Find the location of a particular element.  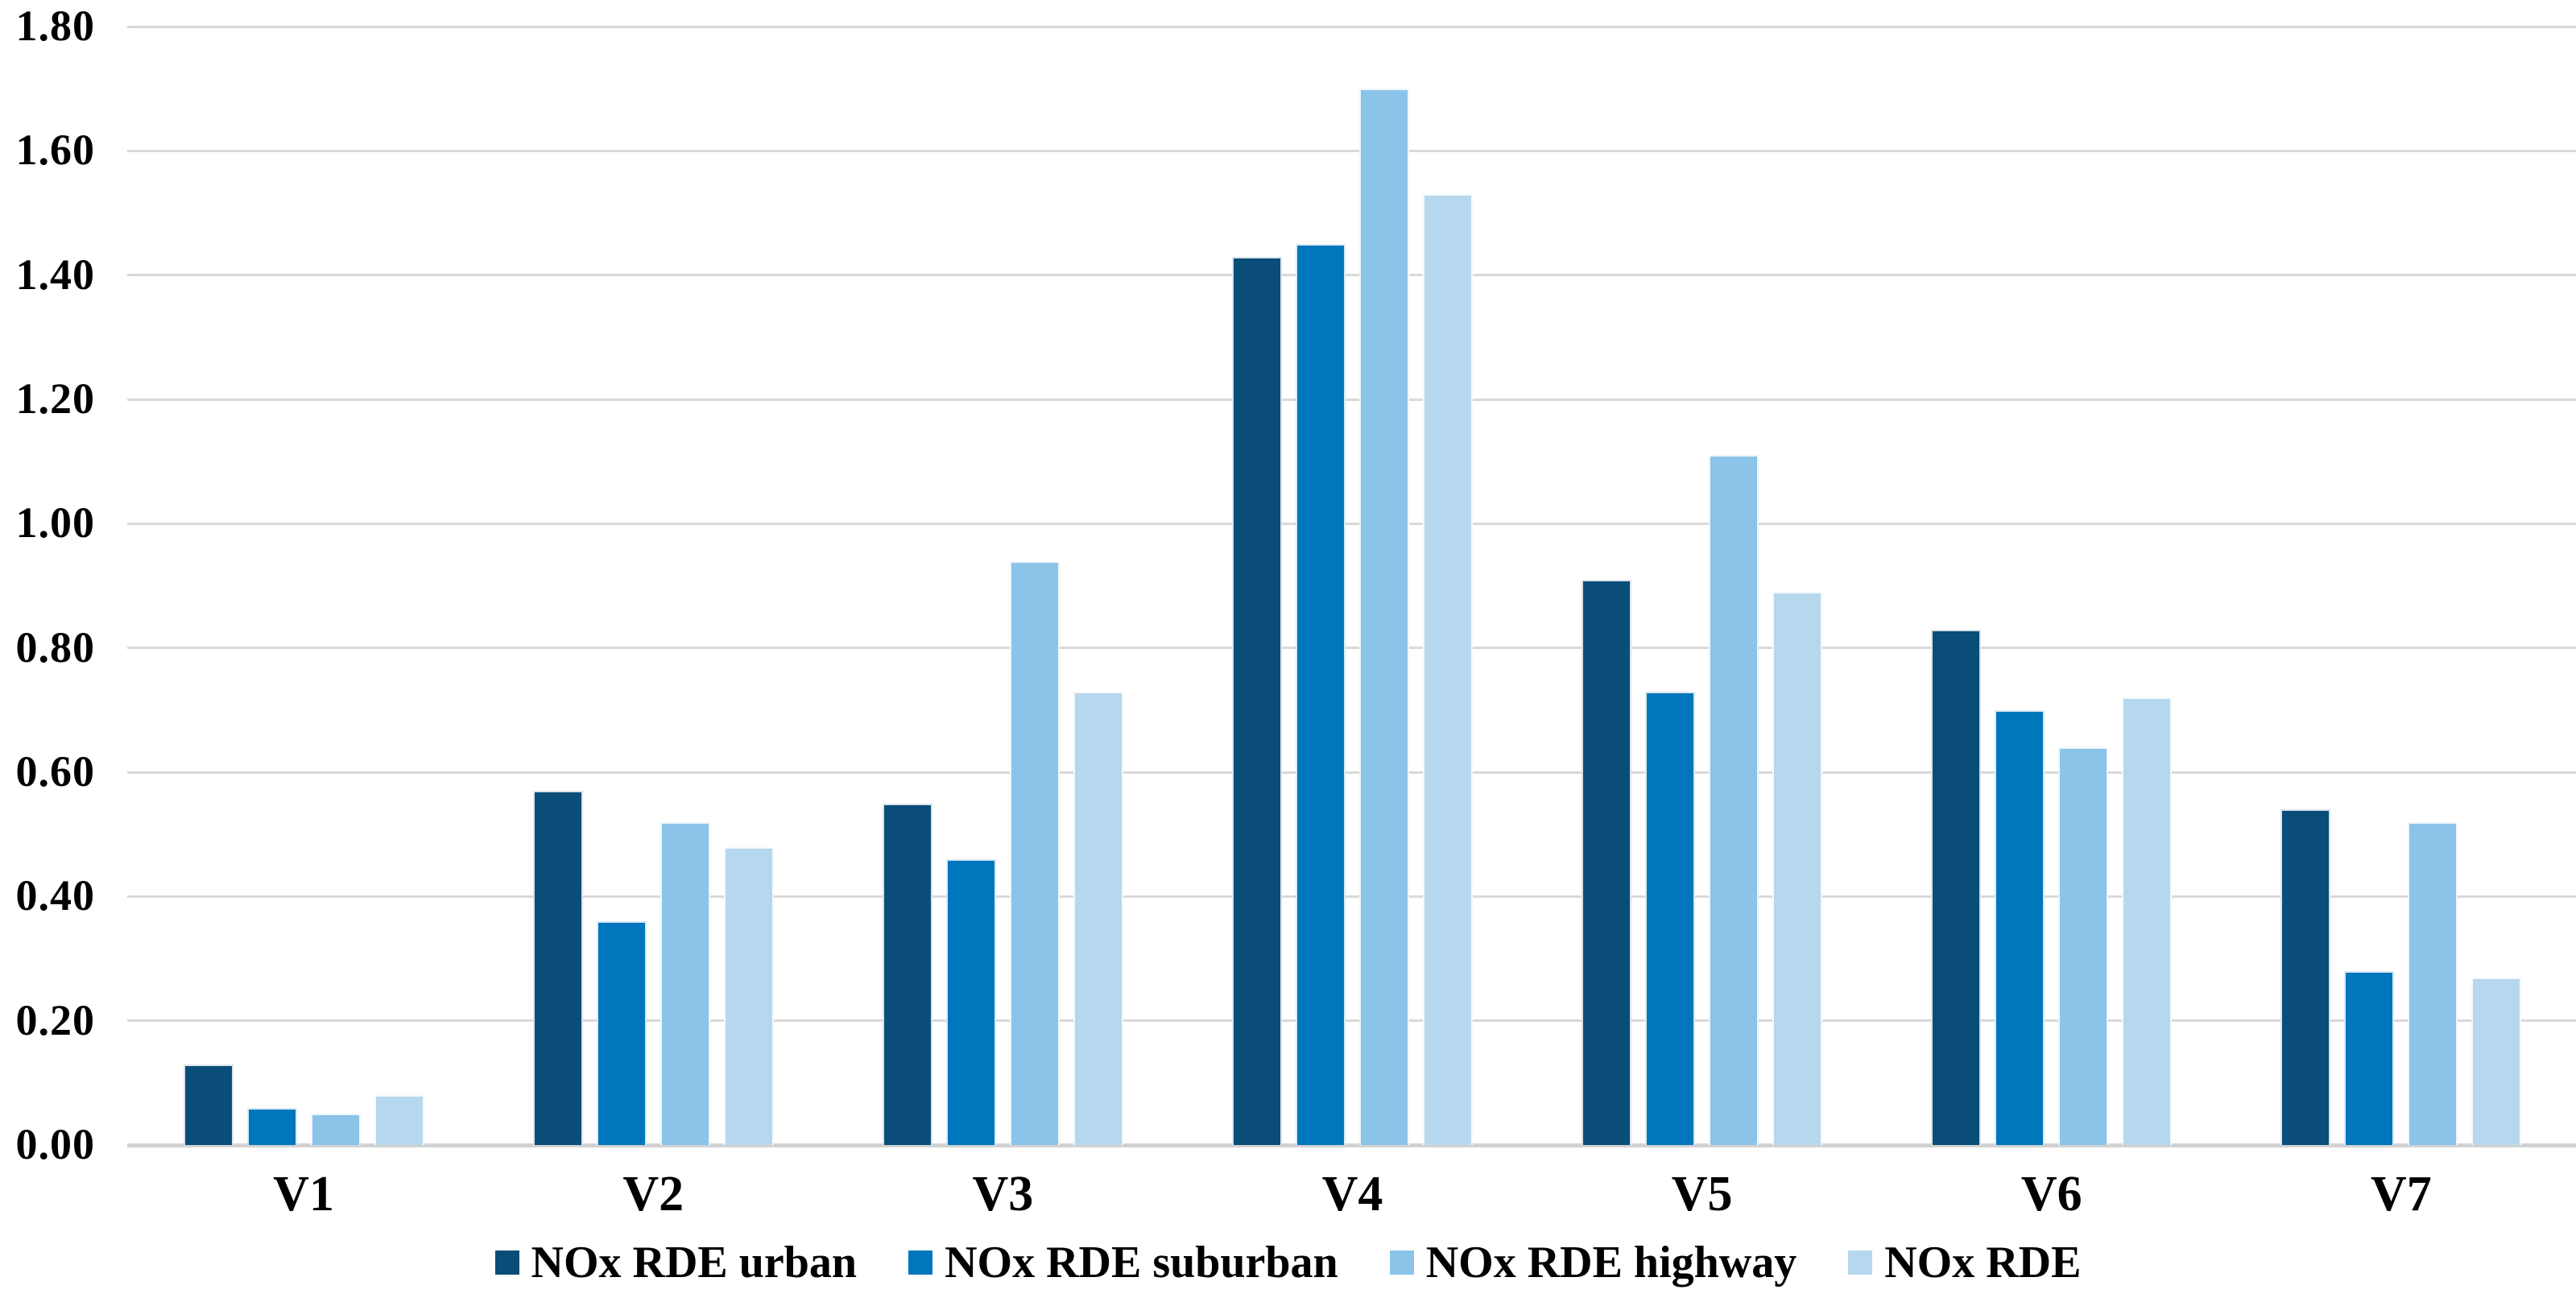

x-axis-label: V1 is located at coordinates (303, 1194).